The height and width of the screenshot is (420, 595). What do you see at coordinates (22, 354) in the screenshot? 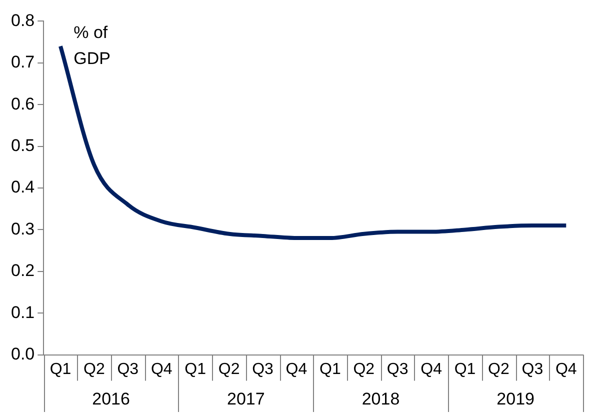
I see `y-tick-label: 0.0` at bounding box center [22, 354].